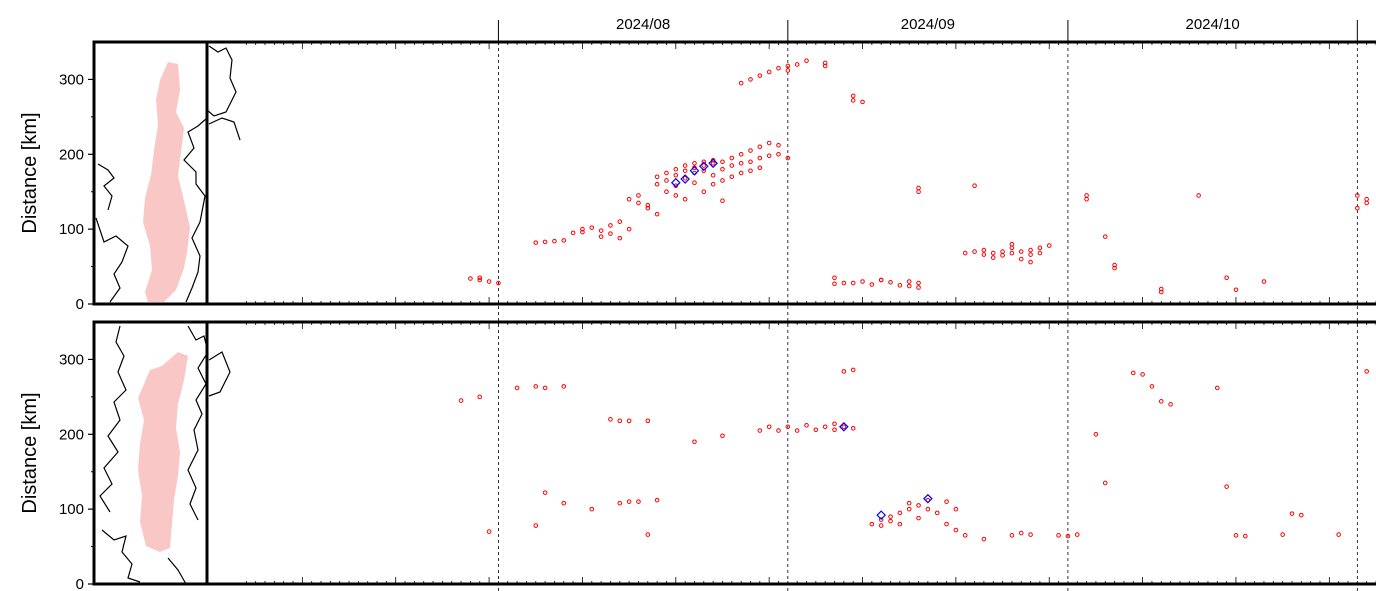  Describe the element at coordinates (30, 172) in the screenshot. I see `y-axis-label: Distance [km]` at that location.